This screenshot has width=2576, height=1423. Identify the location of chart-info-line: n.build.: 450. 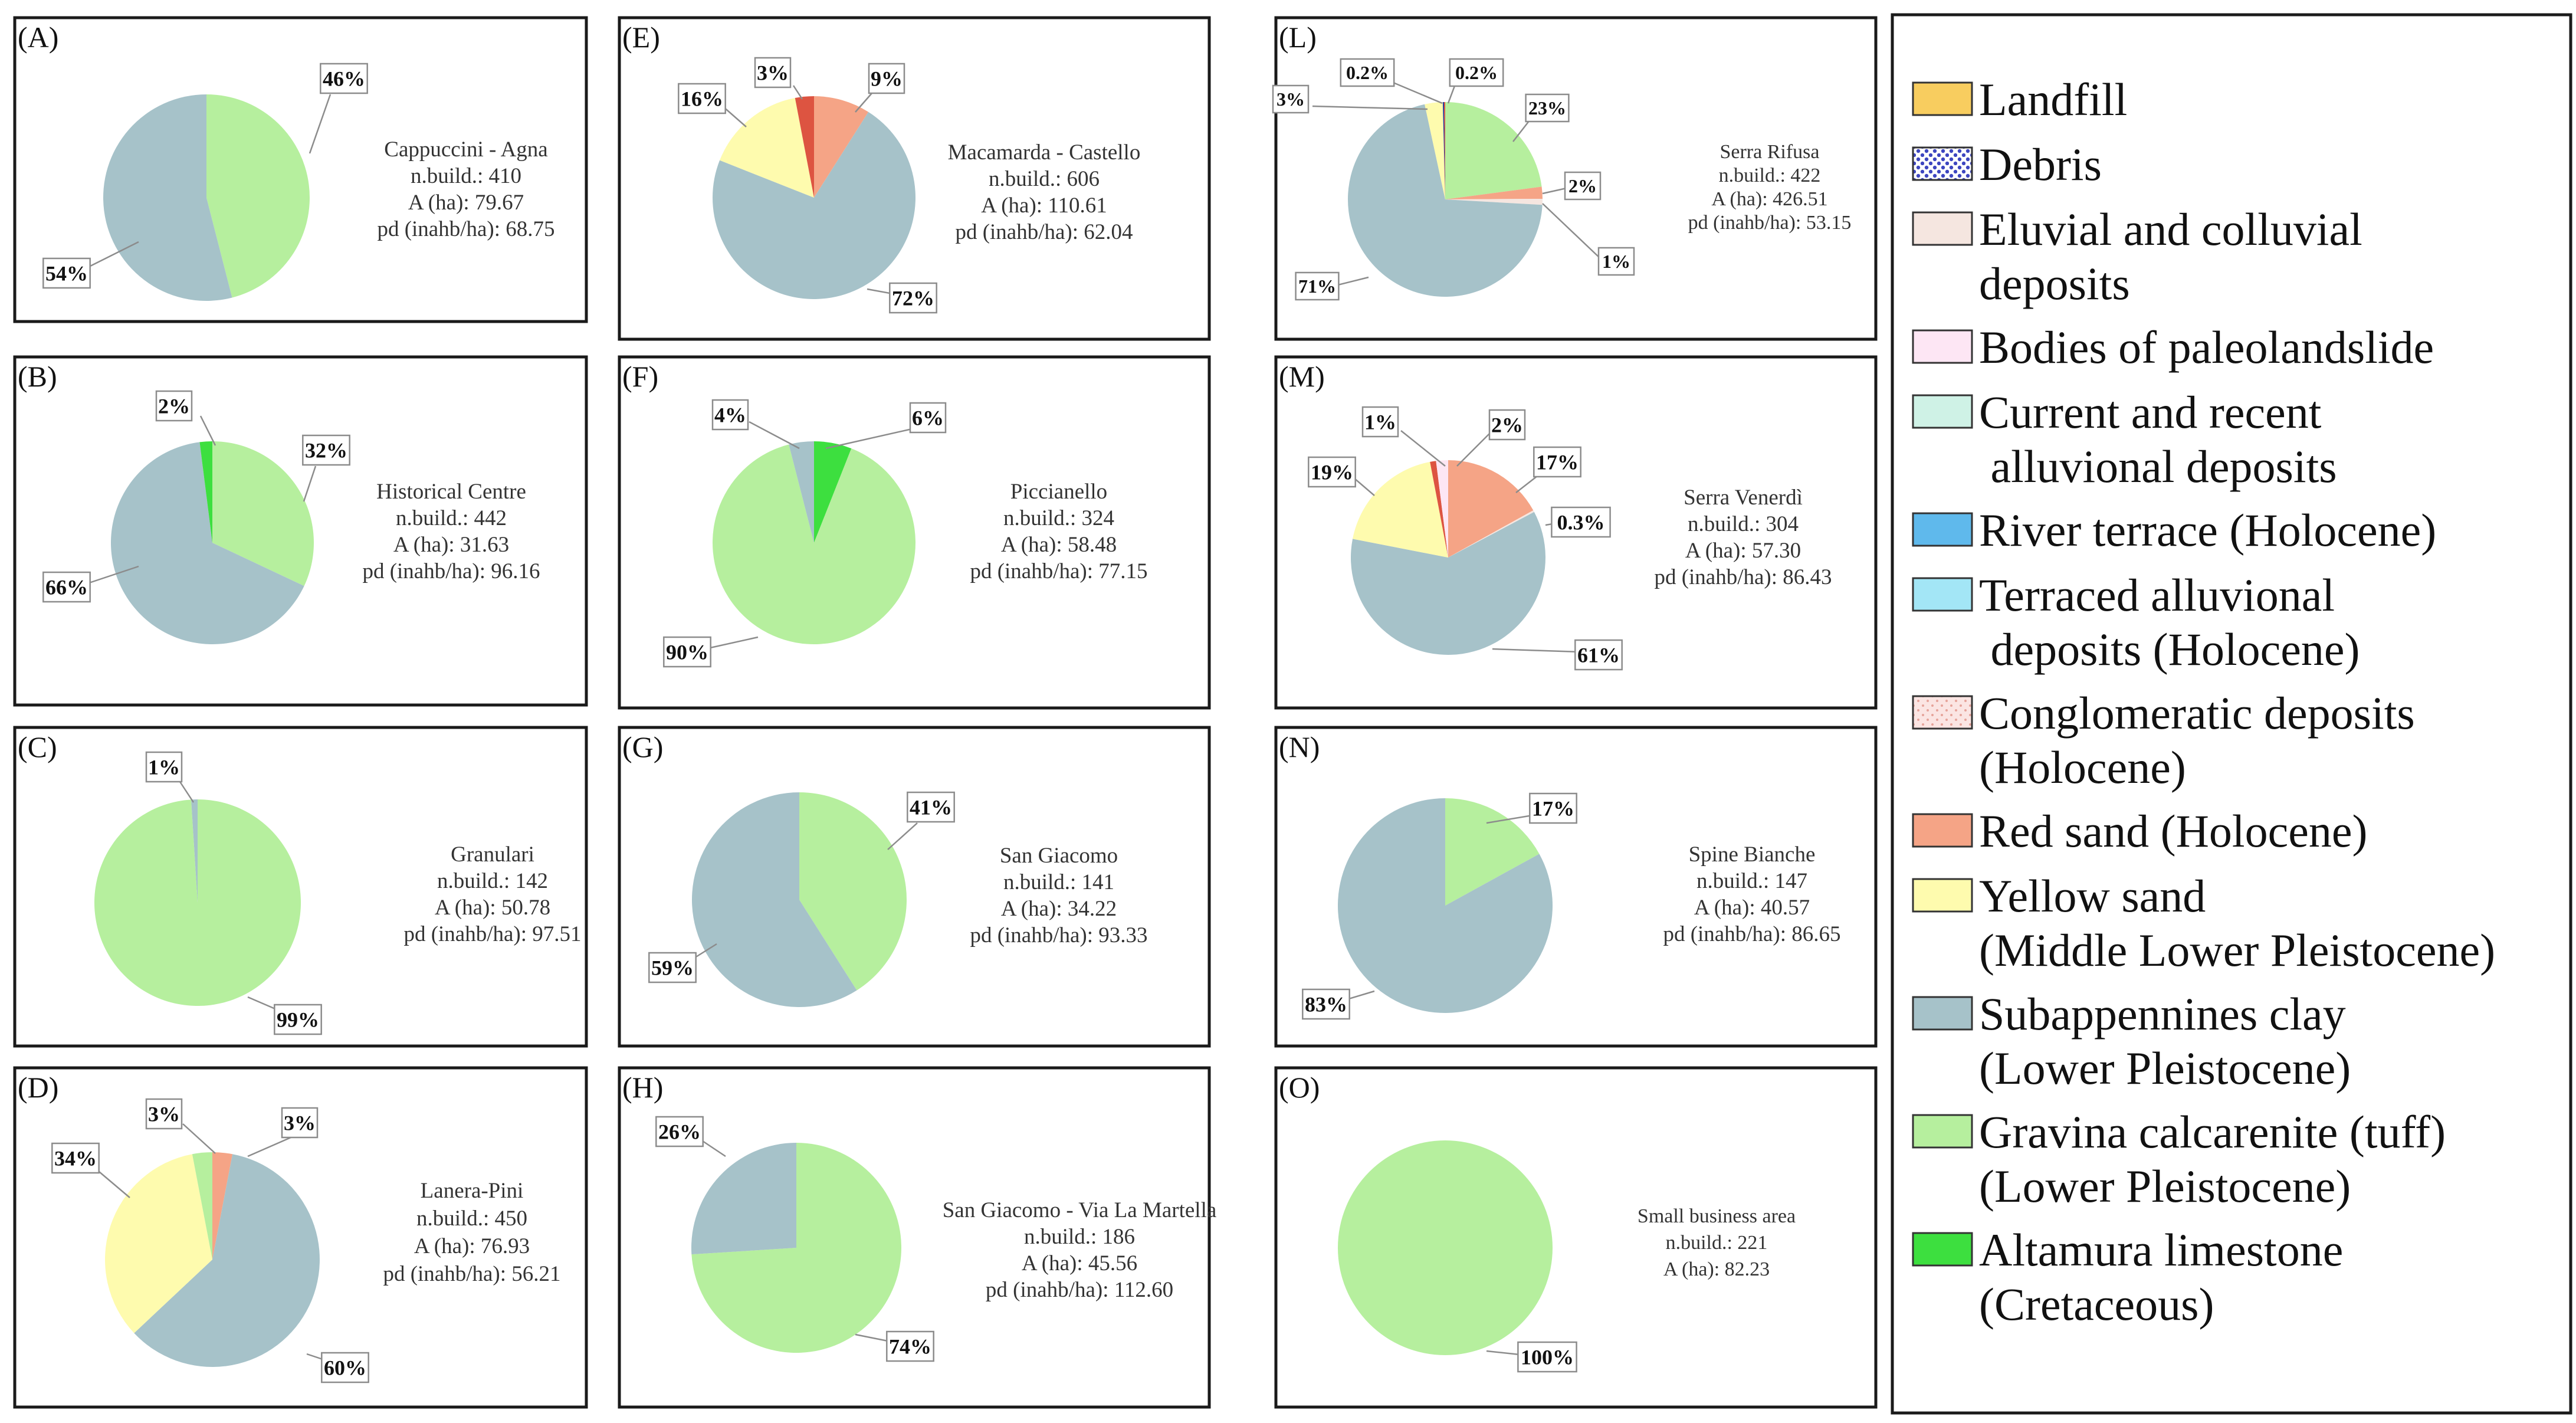
(471, 1218).